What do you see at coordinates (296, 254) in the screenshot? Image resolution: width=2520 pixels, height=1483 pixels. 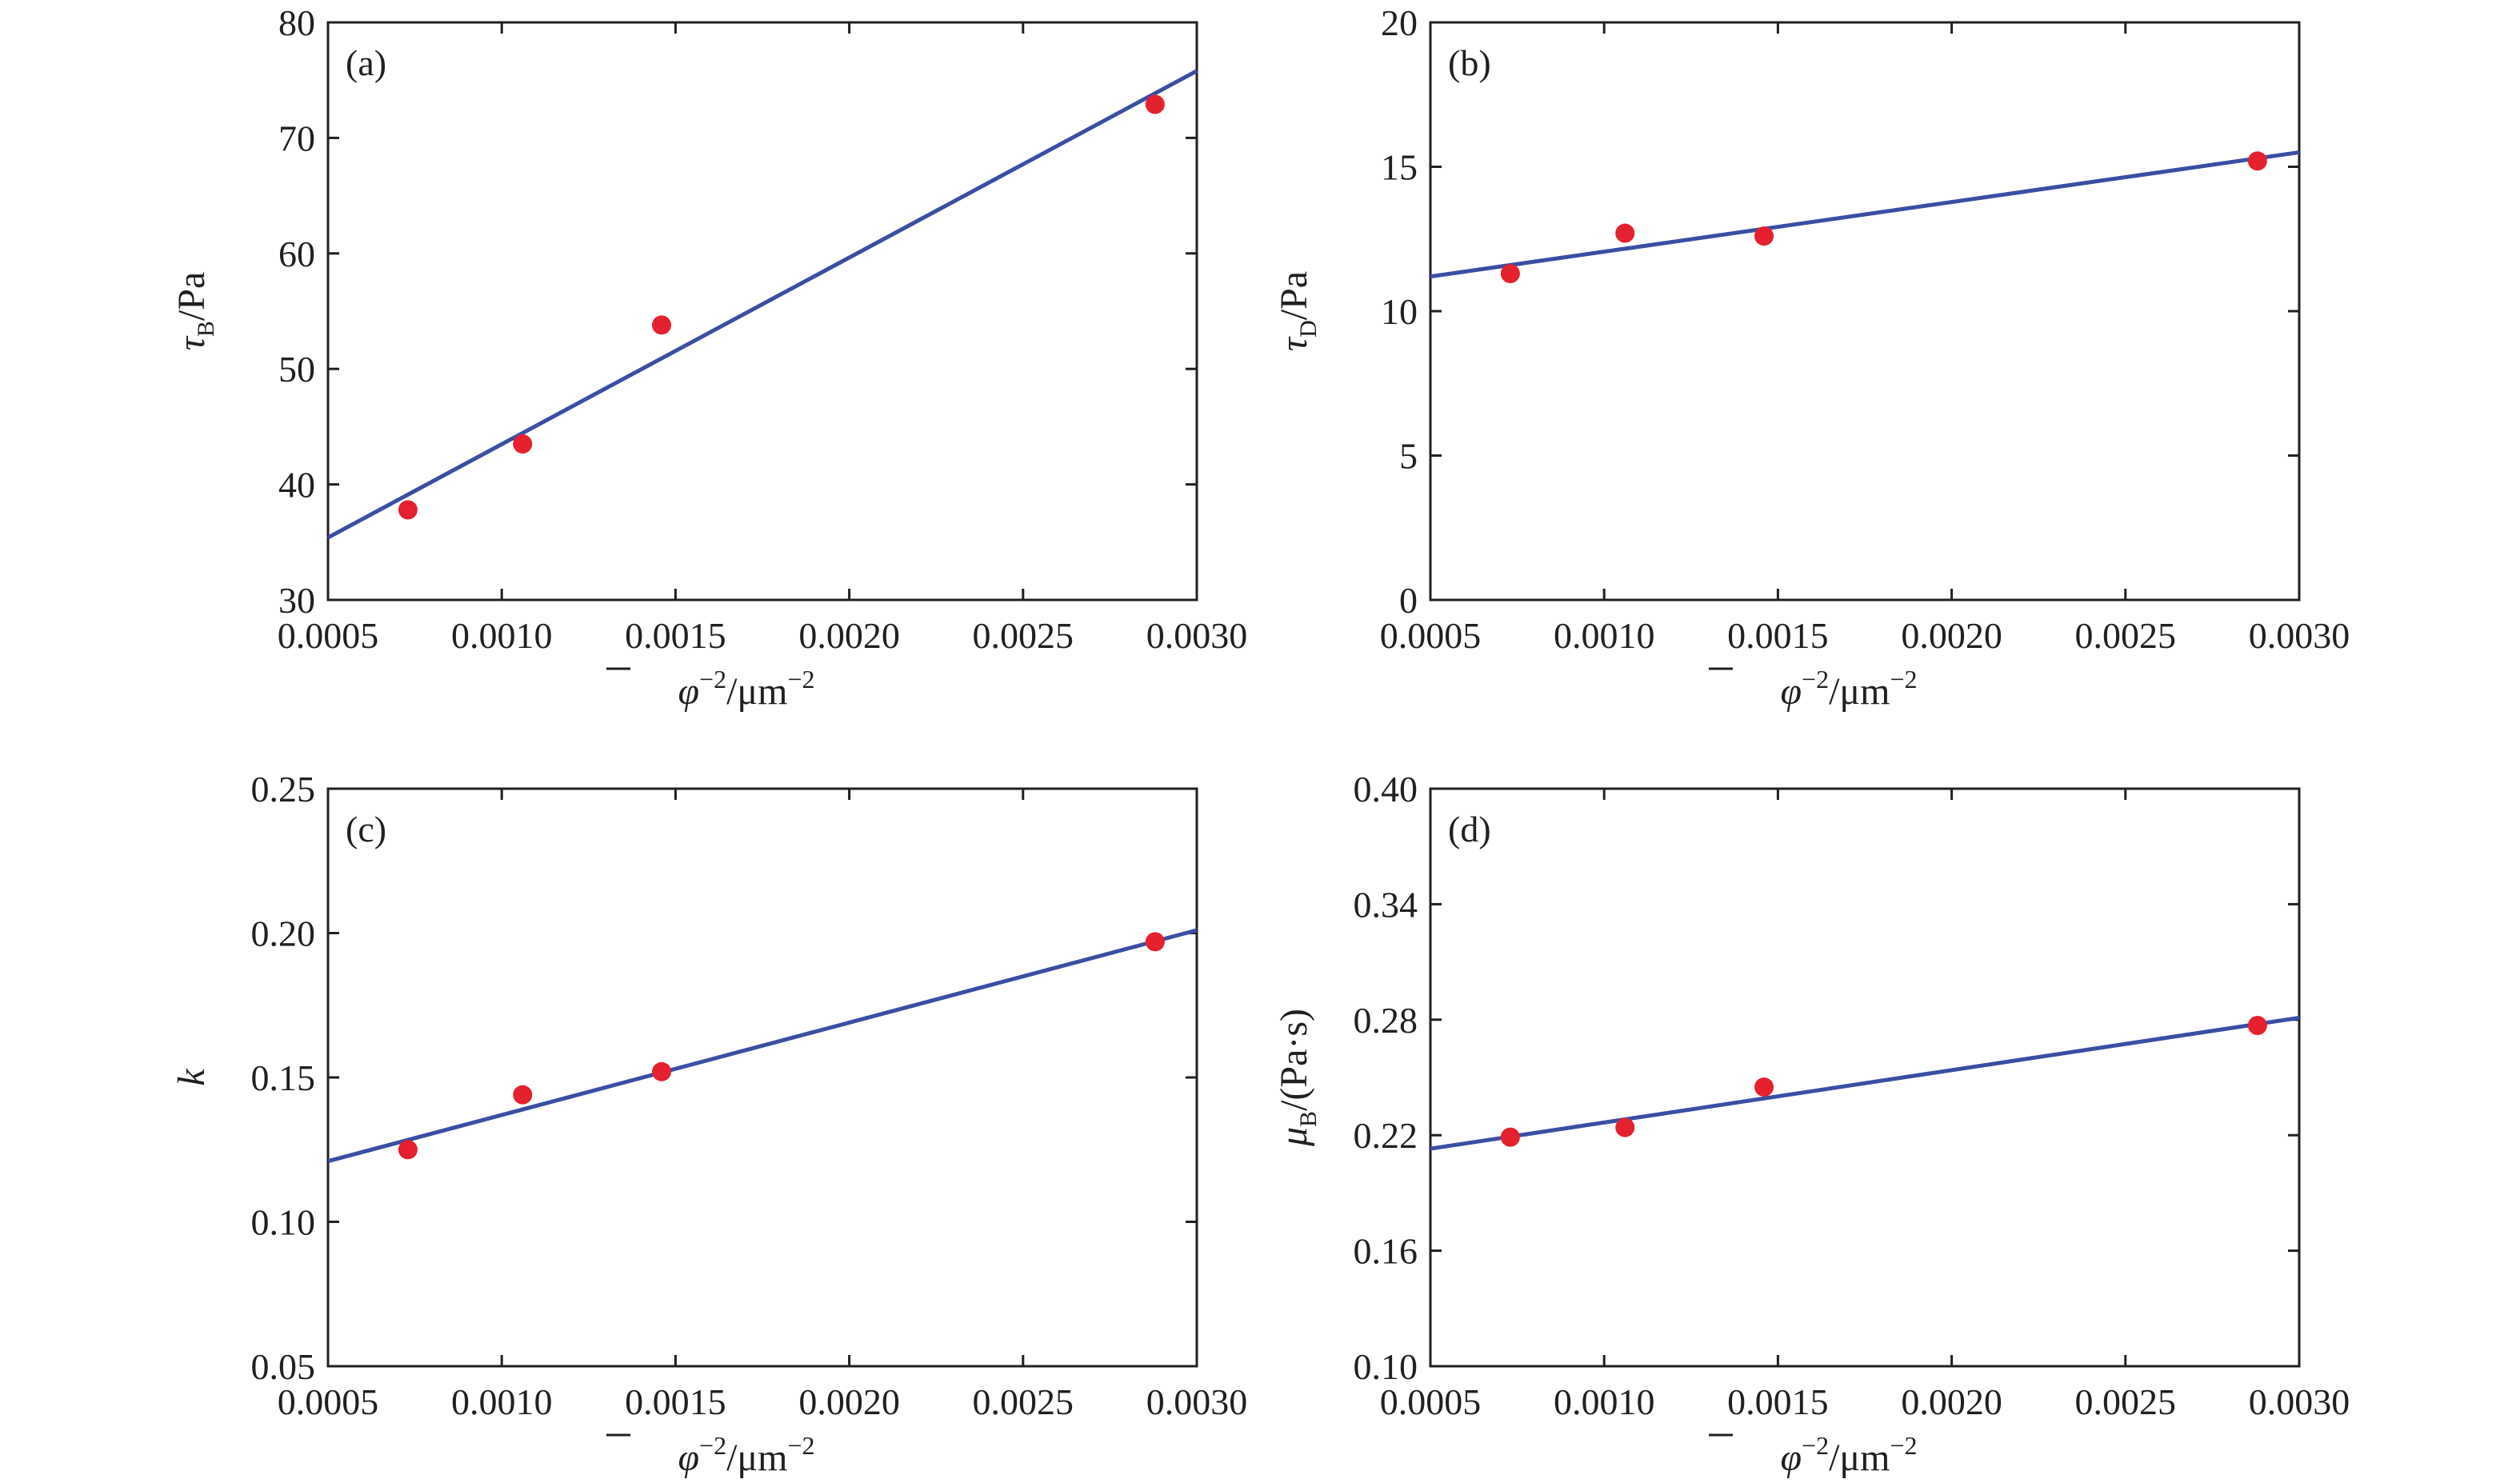 I see `y-tick-label: 60` at bounding box center [296, 254].